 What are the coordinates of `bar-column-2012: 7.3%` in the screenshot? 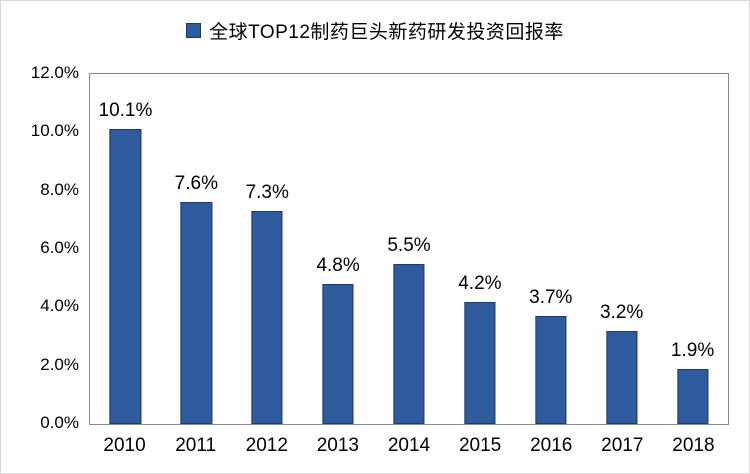 It's located at (267, 249).